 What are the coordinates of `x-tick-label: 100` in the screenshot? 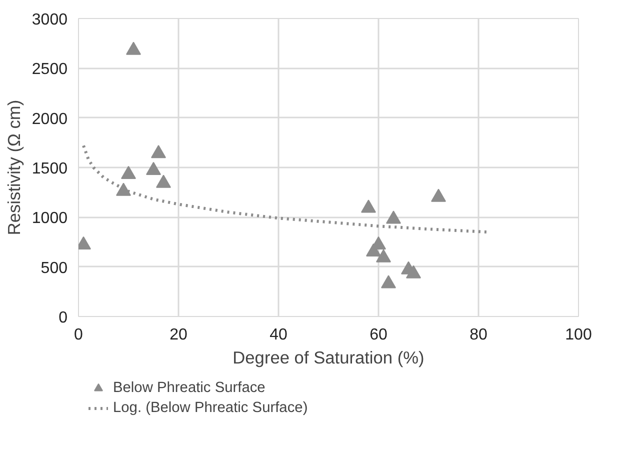 It's located at (578, 335).